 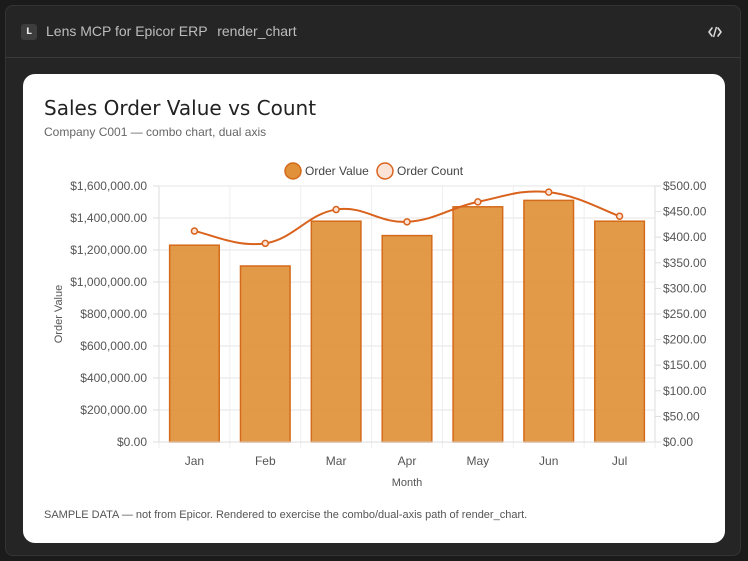 I want to click on view-code-button, so click(x=715, y=32).